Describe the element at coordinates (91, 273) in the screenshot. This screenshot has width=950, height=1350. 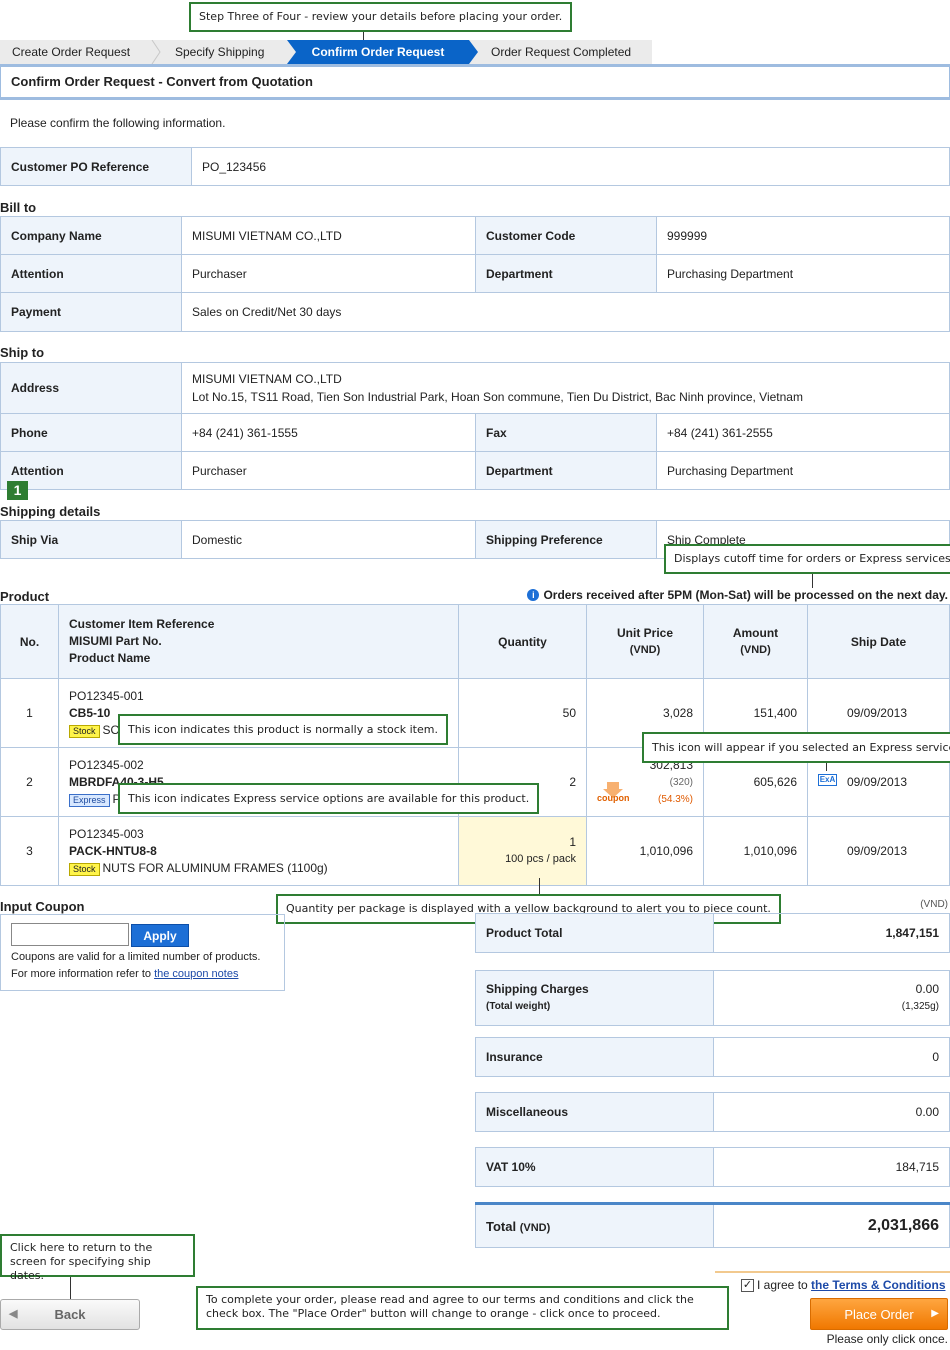
I see `attention-label: Attention` at that location.